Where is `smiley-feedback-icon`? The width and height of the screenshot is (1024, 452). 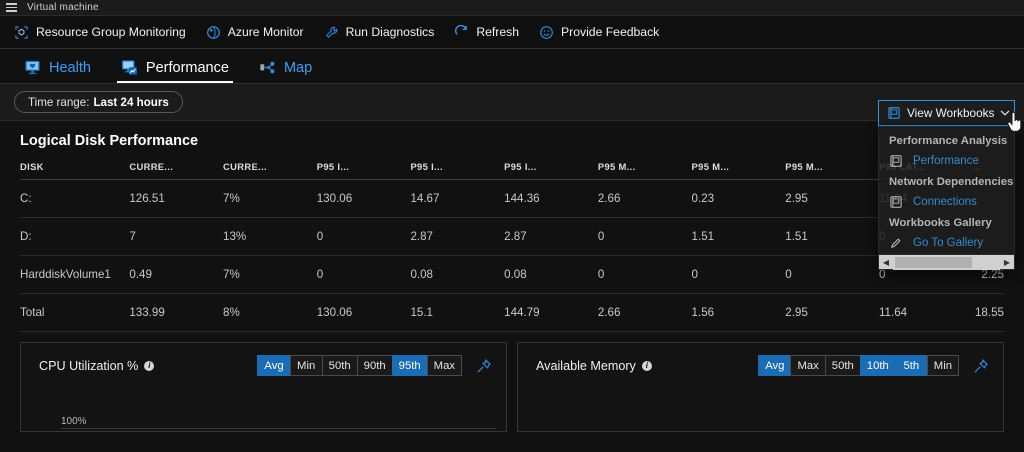 smiley-feedback-icon is located at coordinates (546, 32).